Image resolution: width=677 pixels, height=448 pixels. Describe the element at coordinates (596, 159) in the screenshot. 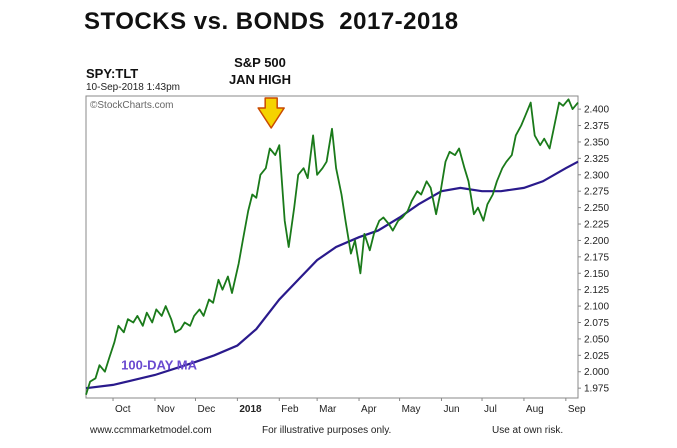

I see `y-tick-label: 2.325` at that location.